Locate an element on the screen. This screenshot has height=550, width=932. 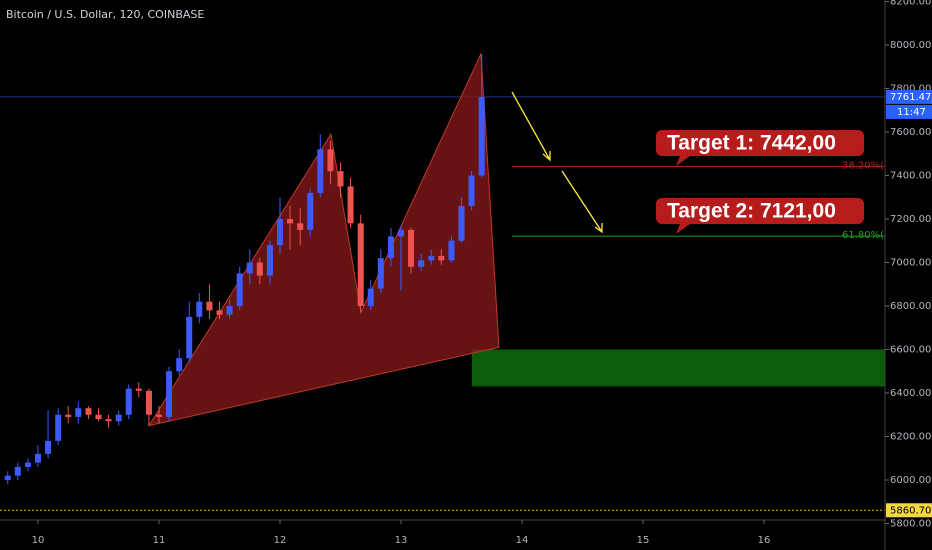
x-tick-label: 16 is located at coordinates (764, 540).